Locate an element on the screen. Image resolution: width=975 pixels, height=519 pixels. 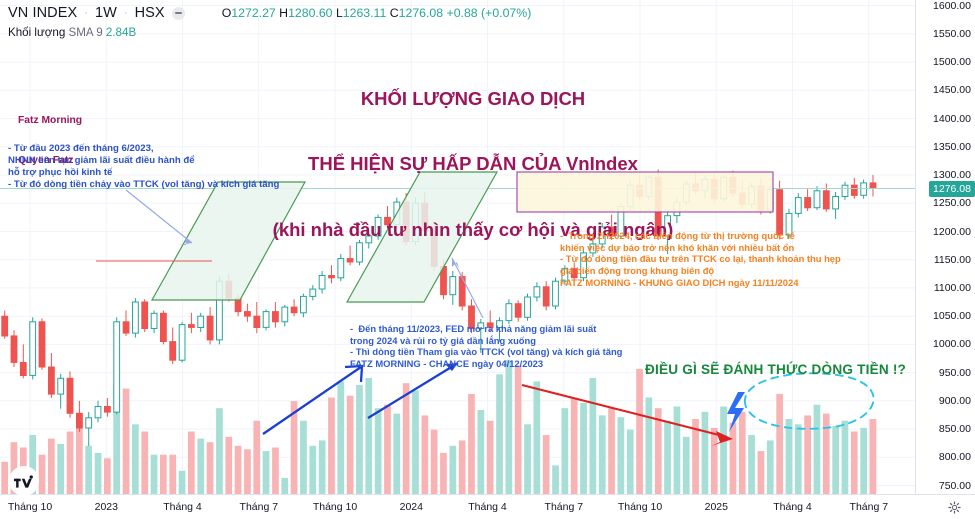
callout-arrow-left is located at coordinates (159, 217).